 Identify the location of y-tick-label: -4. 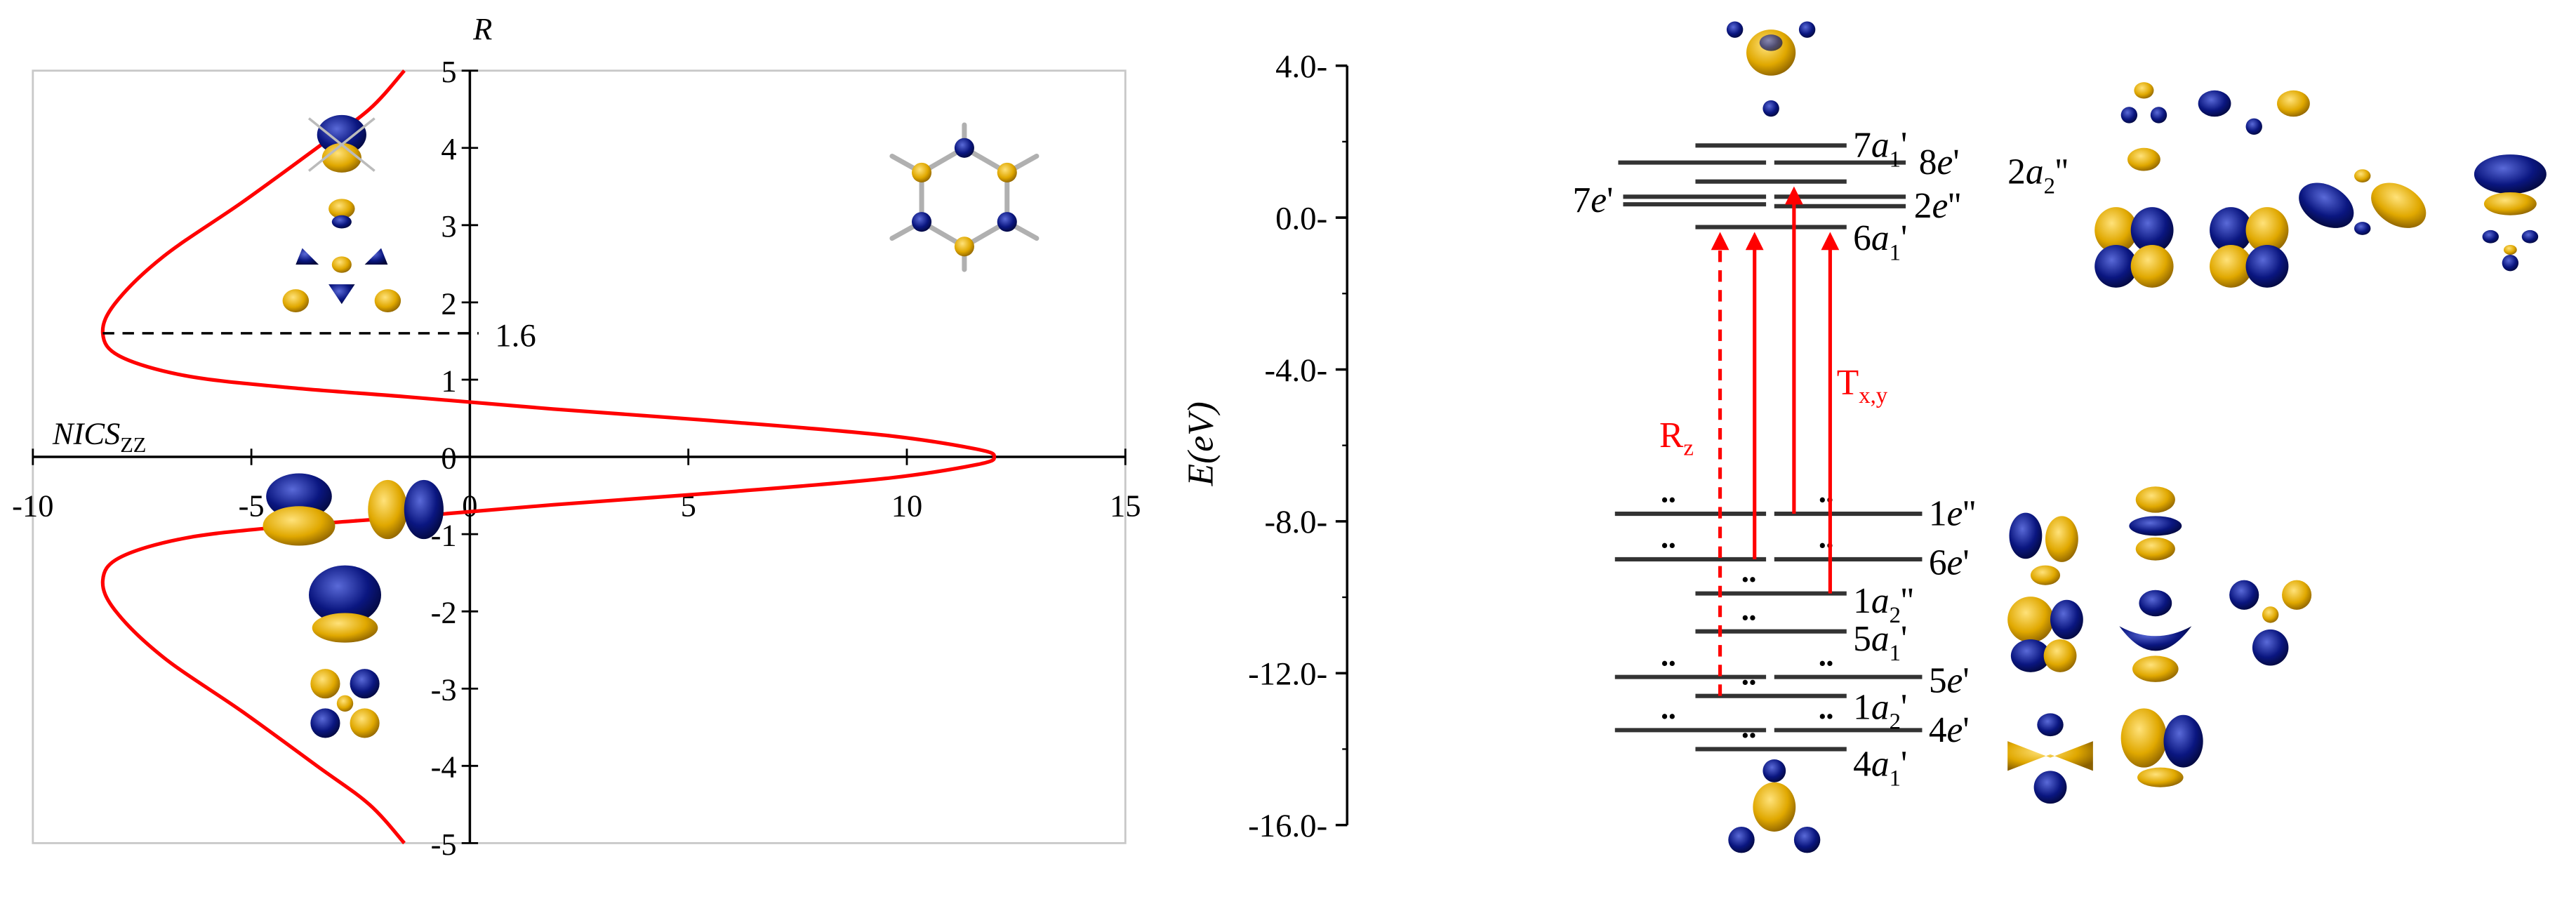
(444, 767).